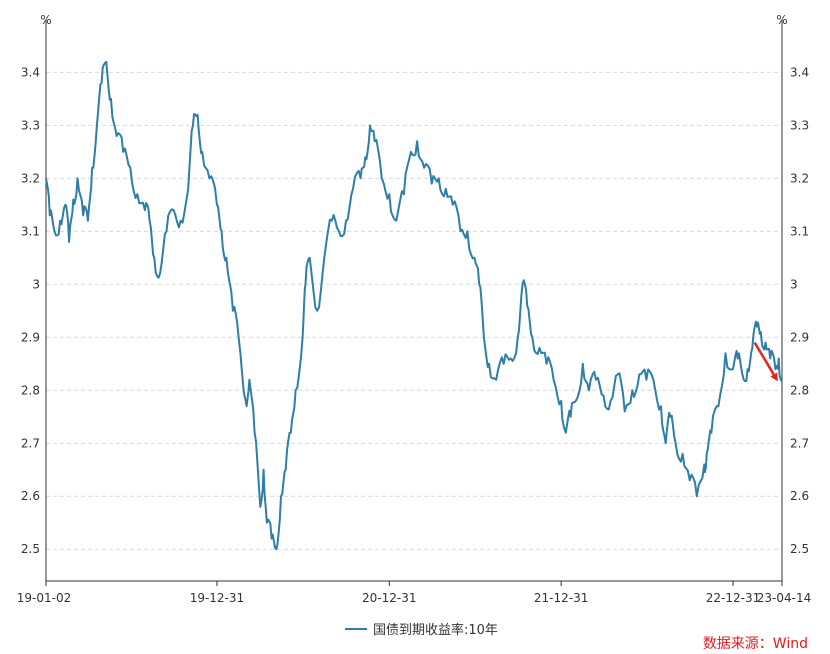  What do you see at coordinates (799, 337) in the screenshot?
I see `y-tick-label-right: 2.9` at bounding box center [799, 337].